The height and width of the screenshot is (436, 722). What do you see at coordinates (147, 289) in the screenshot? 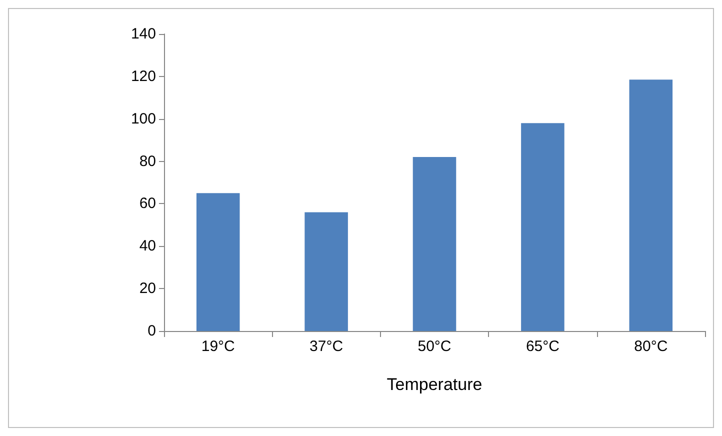
I see `y-tick-label: 20` at bounding box center [147, 289].